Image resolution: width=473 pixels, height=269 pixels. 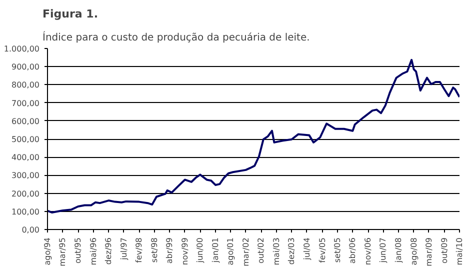 What do you see at coordinates (123, 249) in the screenshot?
I see `x-tick-label: jul/97` at bounding box center [123, 249].